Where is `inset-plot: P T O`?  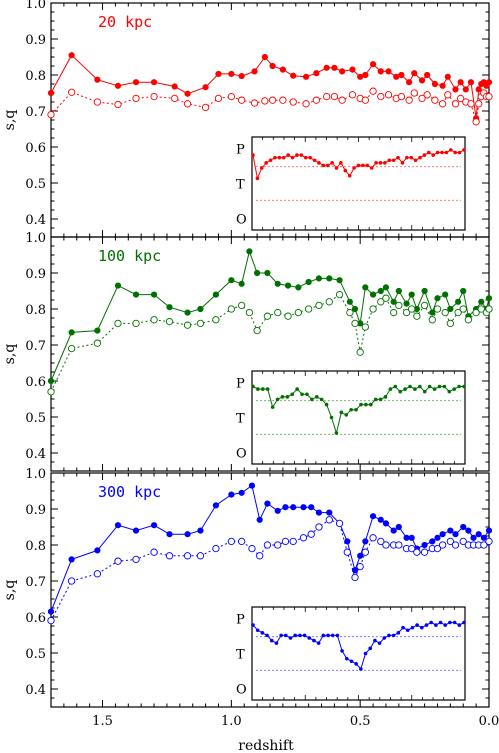 inset-plot: P T O is located at coordinates (351, 183).